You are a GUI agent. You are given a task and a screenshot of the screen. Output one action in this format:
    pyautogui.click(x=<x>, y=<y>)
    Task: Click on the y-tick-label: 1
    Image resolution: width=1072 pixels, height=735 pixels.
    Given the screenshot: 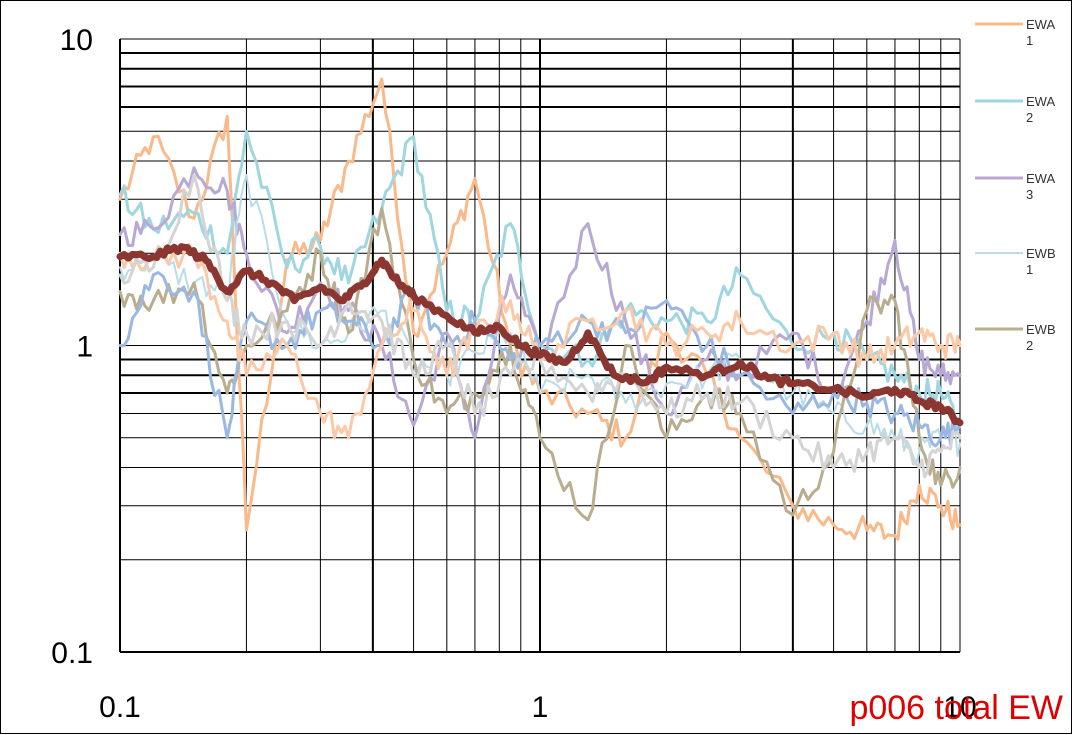 What is the action you would take?
    pyautogui.click(x=84, y=347)
    